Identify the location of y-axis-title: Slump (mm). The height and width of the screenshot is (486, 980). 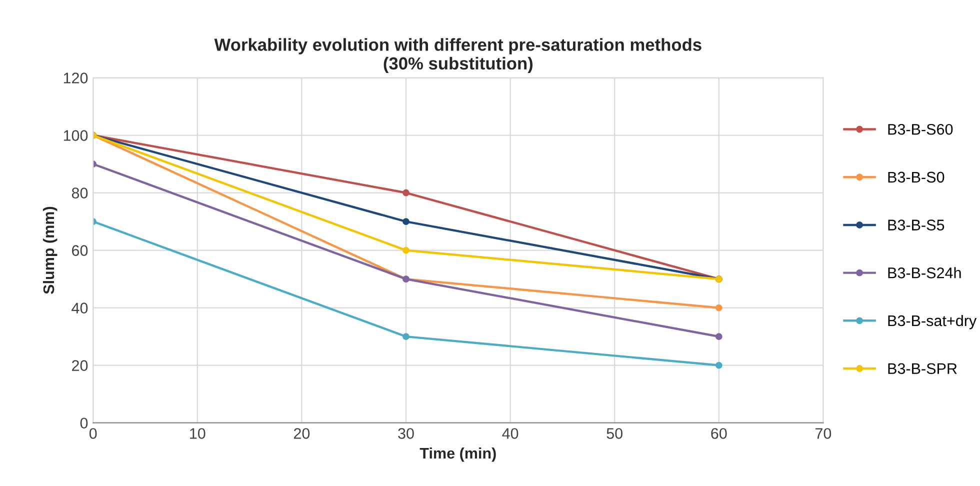
(50, 250).